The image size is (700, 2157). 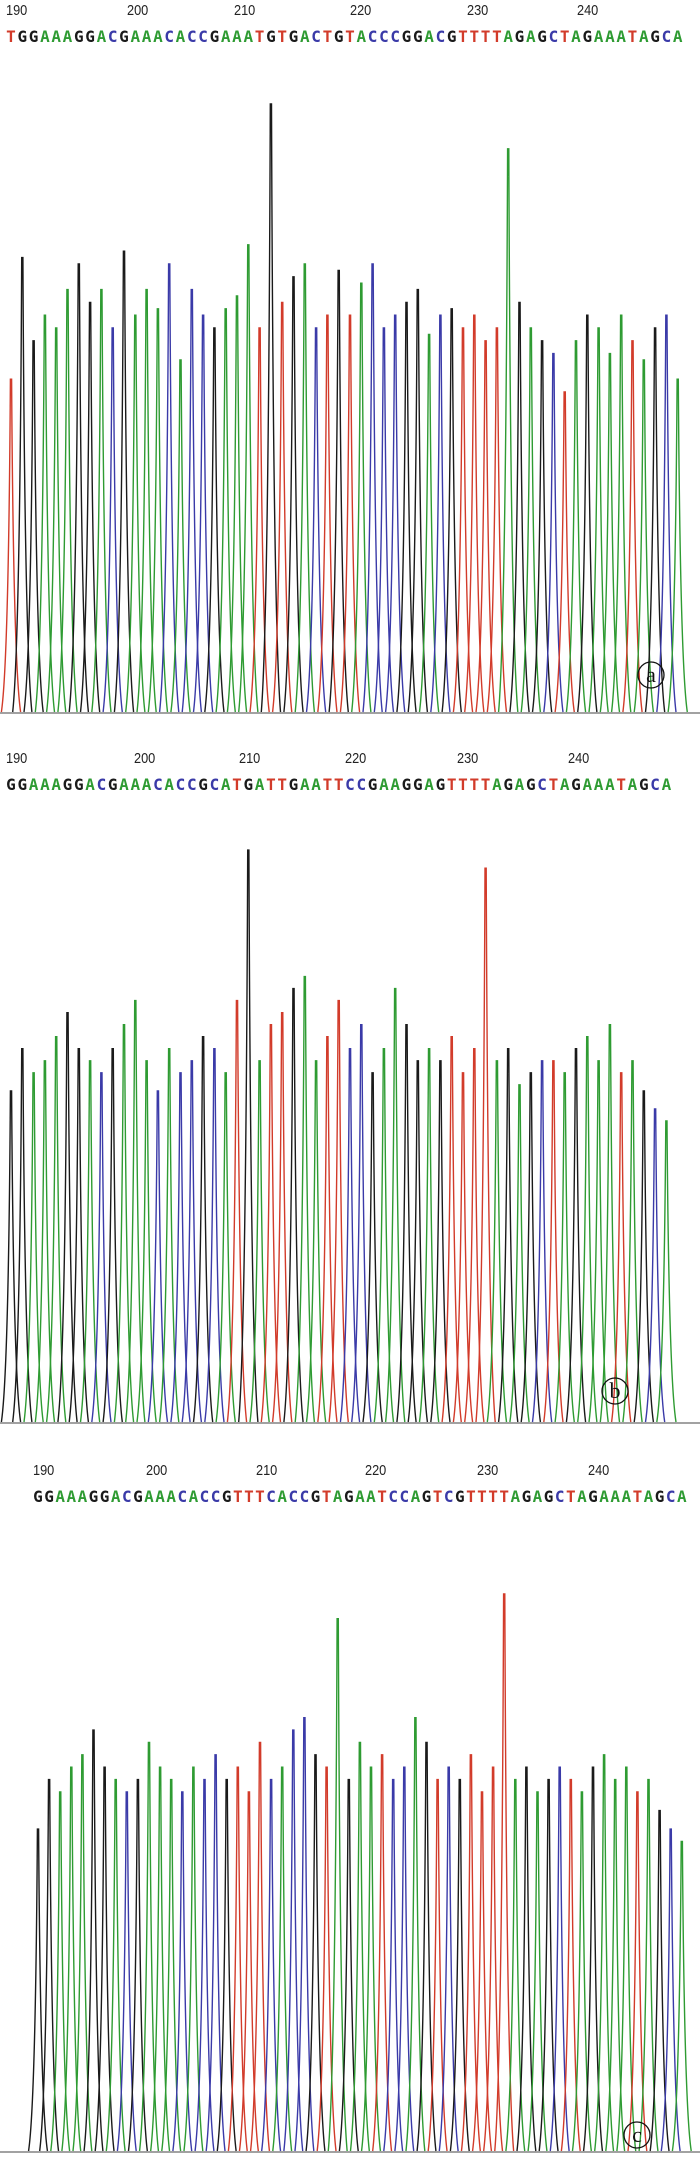 What do you see at coordinates (637, 2134) in the screenshot?
I see `panel-letter: c` at bounding box center [637, 2134].